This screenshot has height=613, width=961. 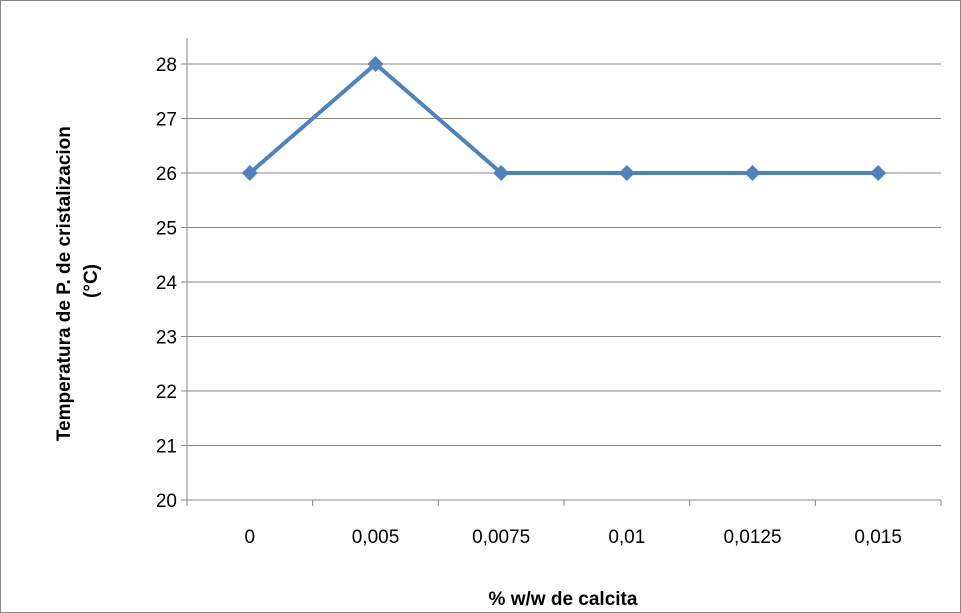 I want to click on y-tick-labels: 20 21 22 23 24 25 26 27 28, so click(x=167, y=283).